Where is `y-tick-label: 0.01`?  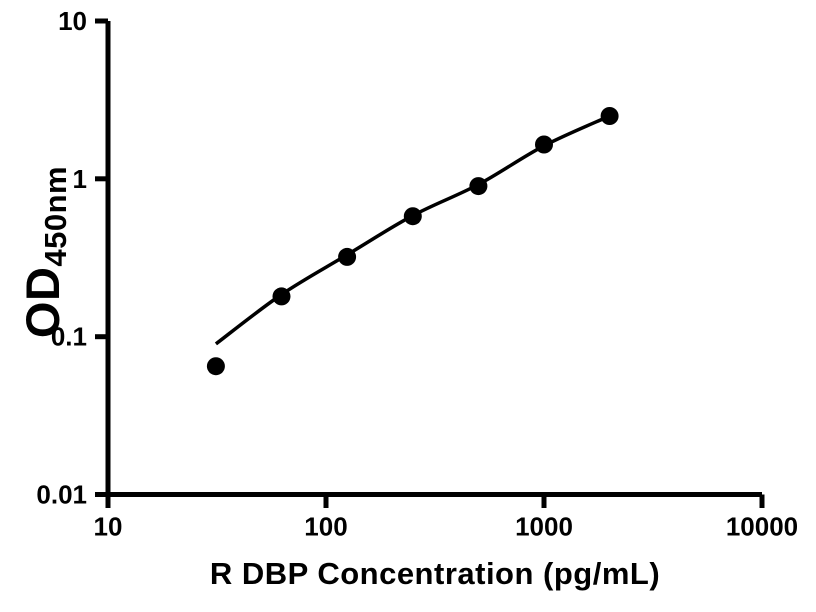 y-tick-label: 0.01 is located at coordinates (61, 495).